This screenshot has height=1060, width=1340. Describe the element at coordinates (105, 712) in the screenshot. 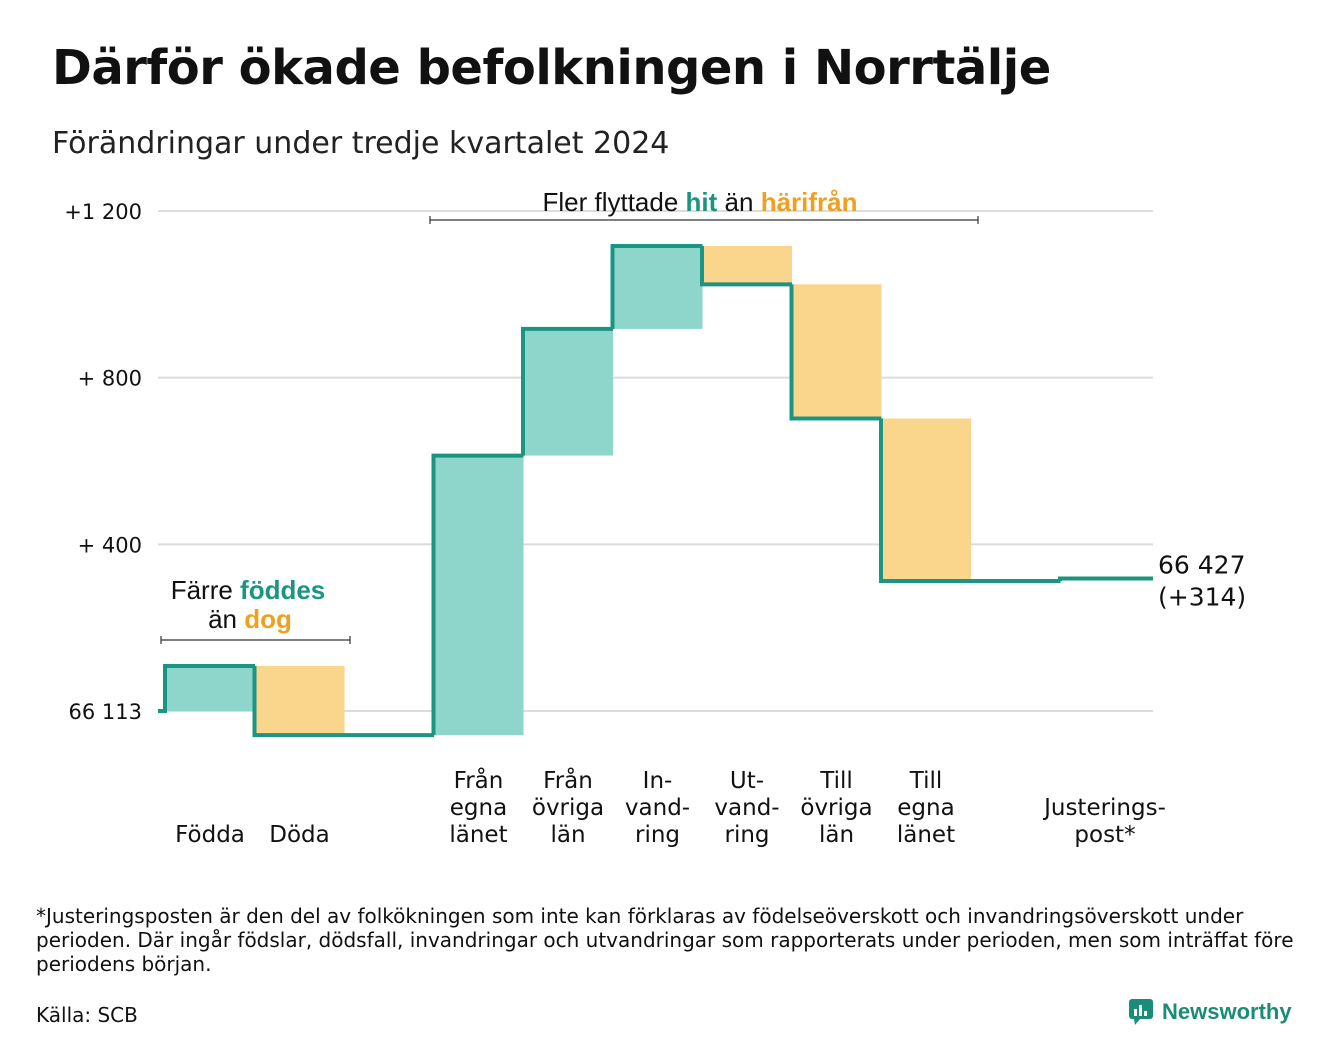

I see `y-tick-label: 66 113` at that location.